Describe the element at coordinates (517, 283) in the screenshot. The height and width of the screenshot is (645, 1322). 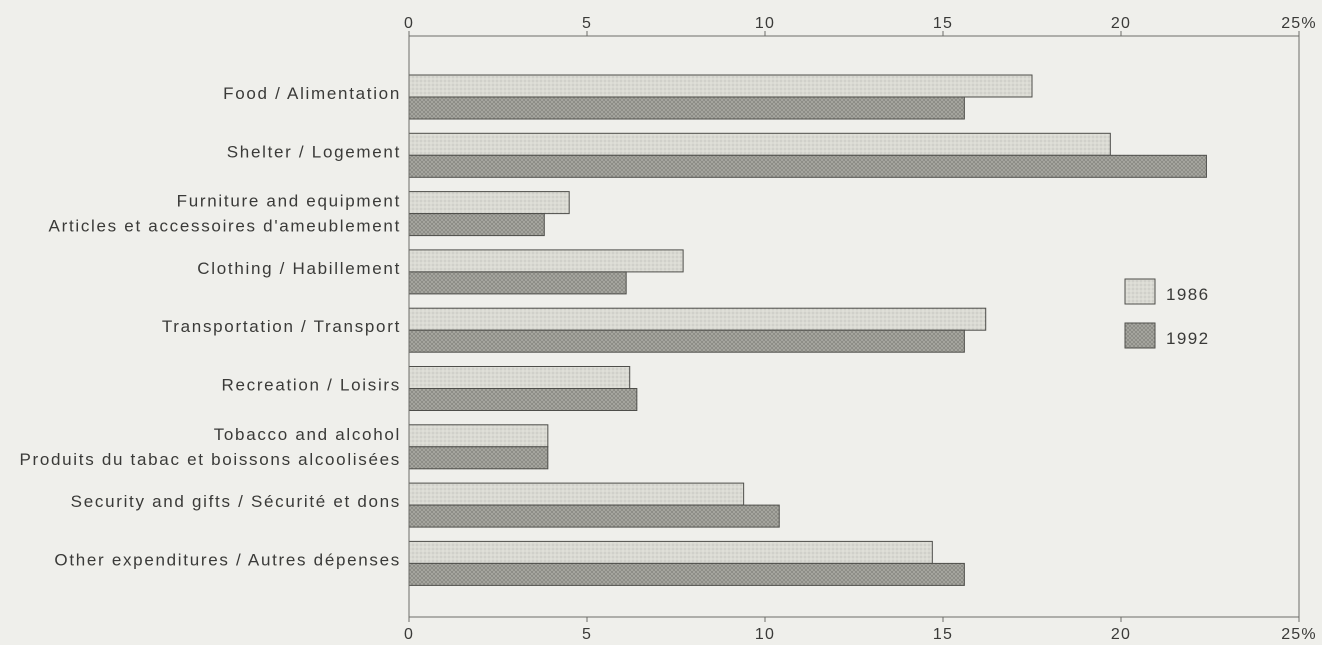
I see `bar-1992-clothing` at that location.